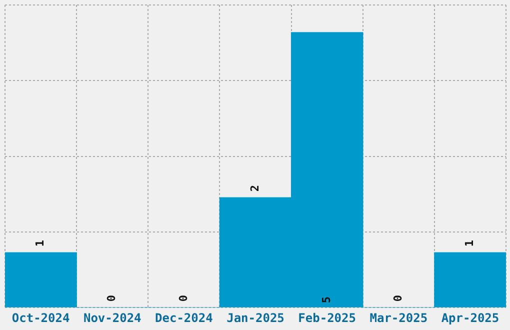 The width and height of the screenshot is (510, 330). Describe the element at coordinates (41, 317) in the screenshot. I see `x-tick-label: Oct-2024` at that location.